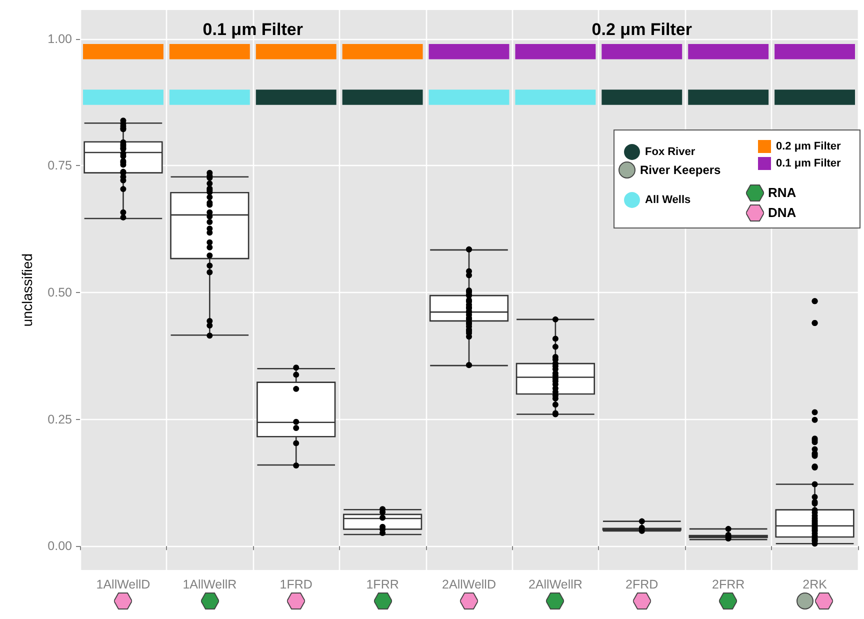 The height and width of the screenshot is (619, 864). Describe the element at coordinates (60, 546) in the screenshot. I see `y-tick-label: 0.00` at that location.